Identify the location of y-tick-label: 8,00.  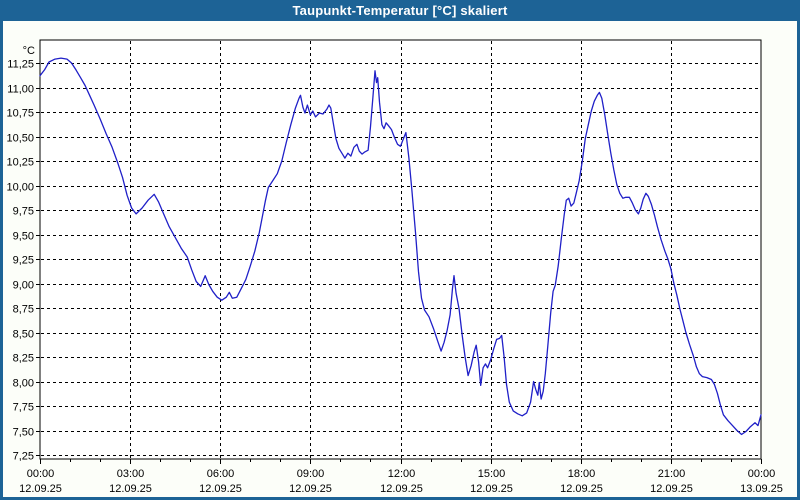
(23, 384).